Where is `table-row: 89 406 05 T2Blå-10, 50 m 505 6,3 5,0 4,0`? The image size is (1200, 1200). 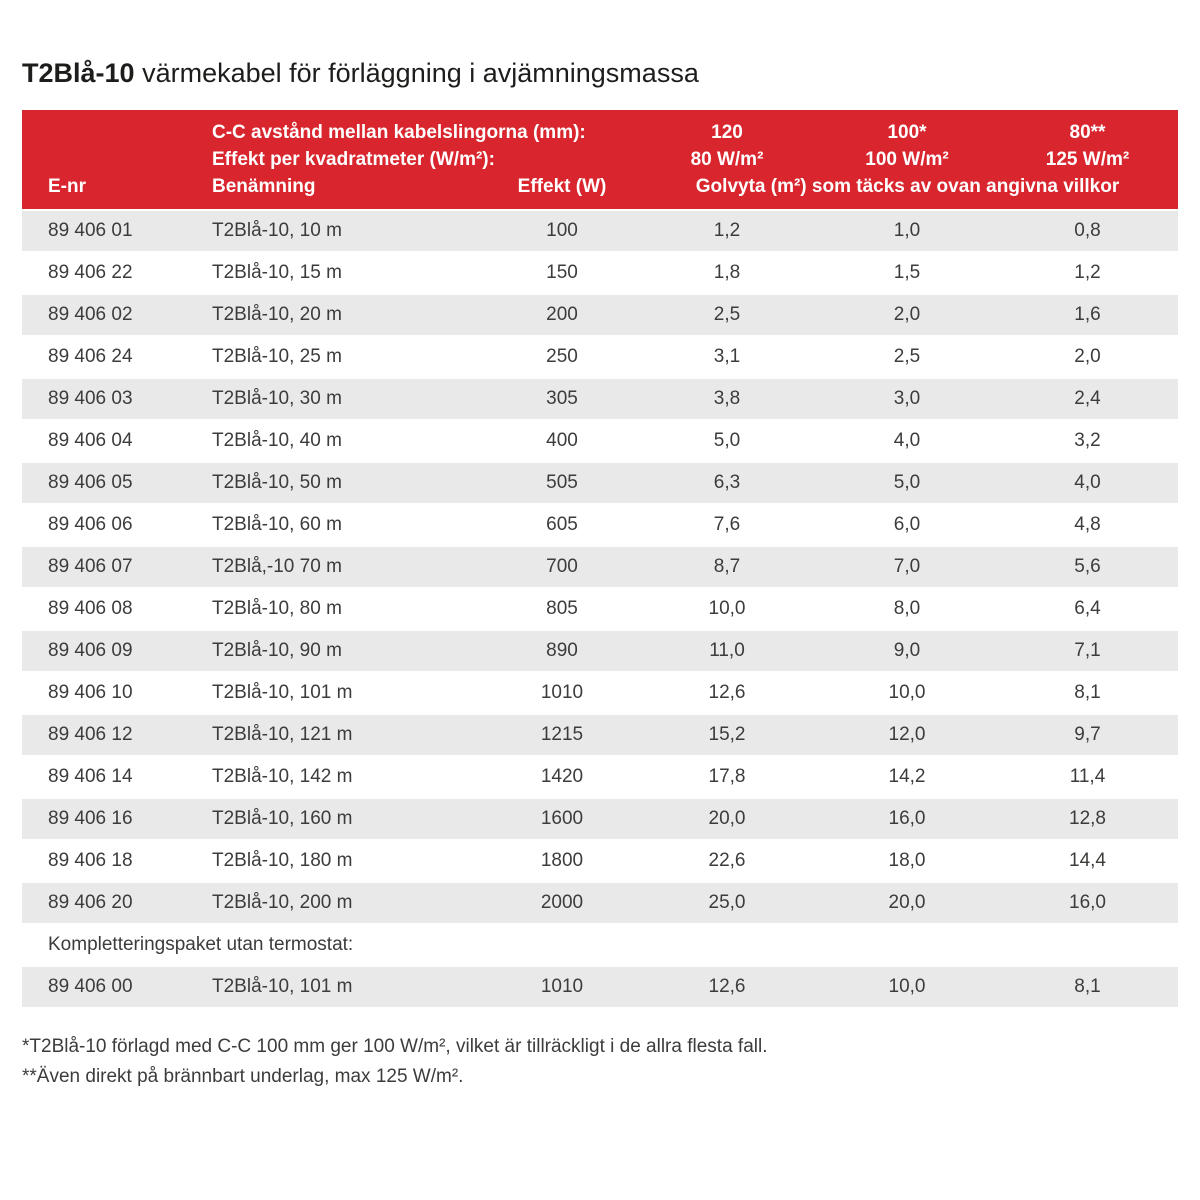 table-row: 89 406 05 T2Blå-10, 50 m 505 6,3 5,0 4,0 is located at coordinates (600, 483).